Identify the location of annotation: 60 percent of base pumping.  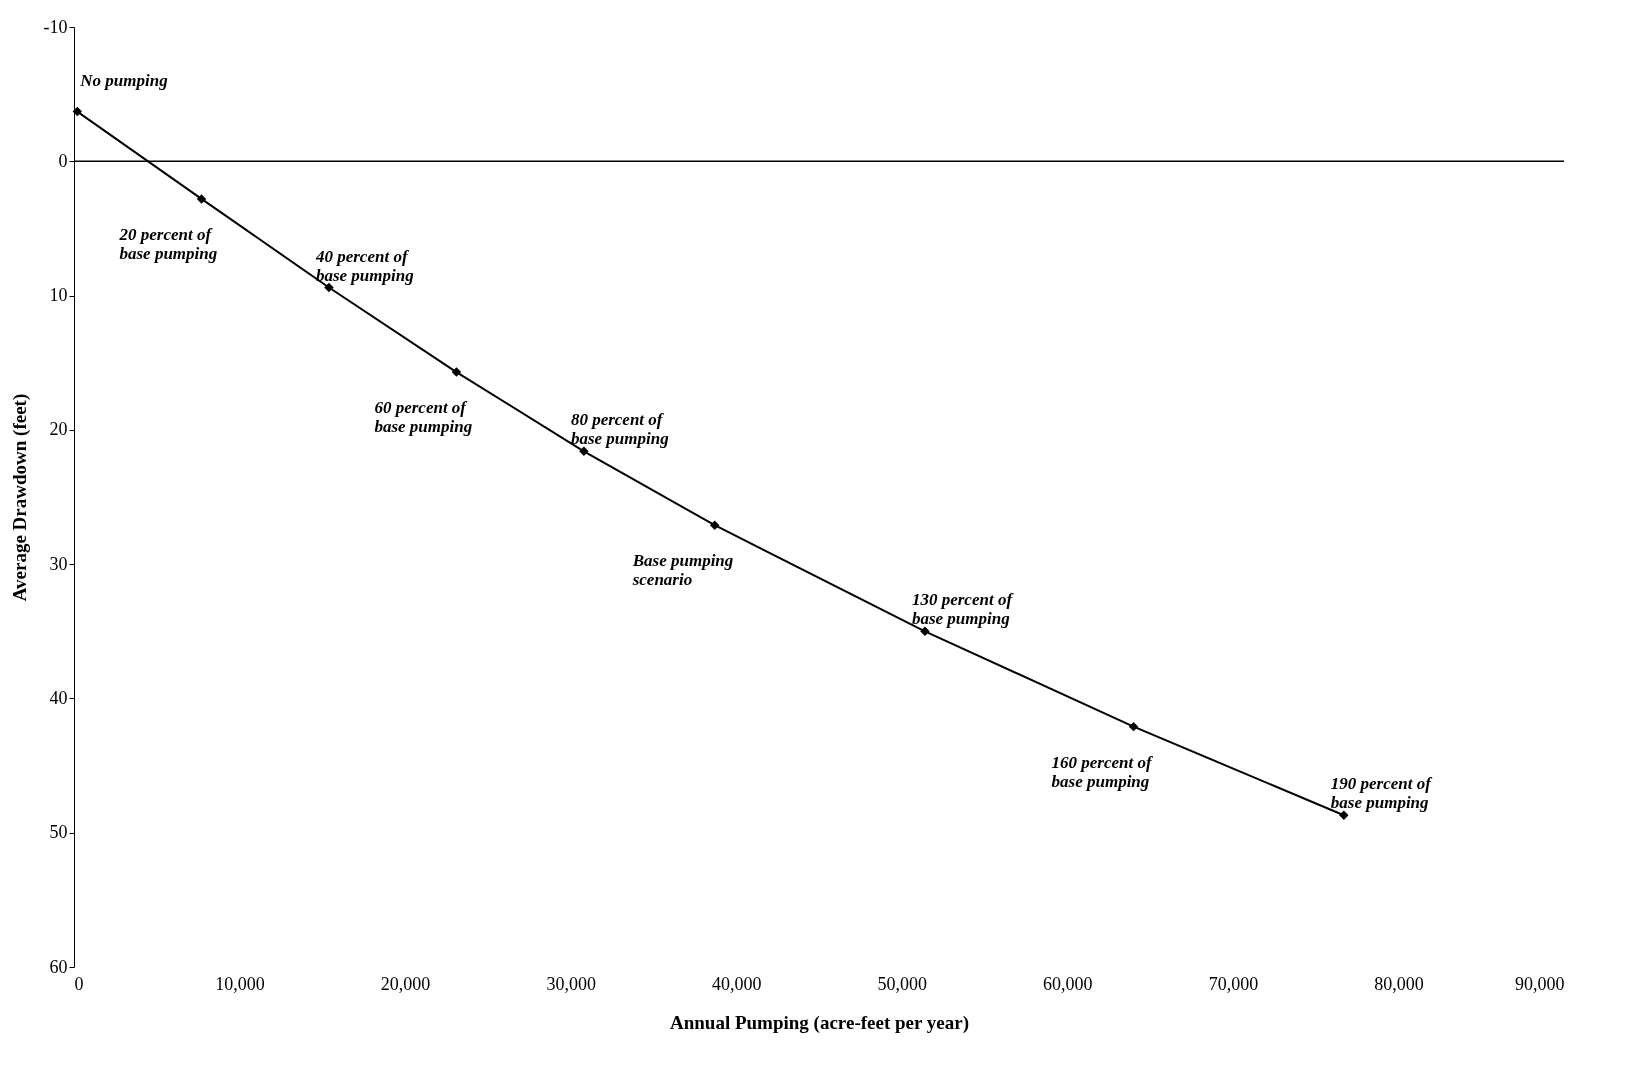
(423, 417).